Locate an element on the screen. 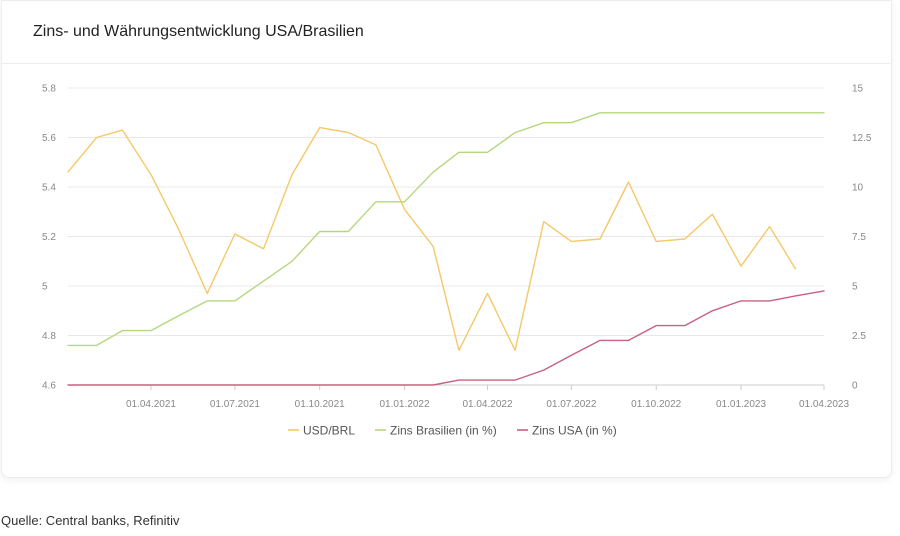  source-note: Quelle: Central banks, Refinitiv is located at coordinates (90, 520).